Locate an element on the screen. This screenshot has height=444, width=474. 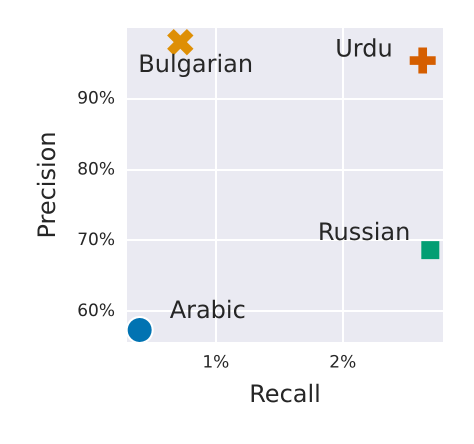
y-tick-label: 60% is located at coordinates (96, 310).